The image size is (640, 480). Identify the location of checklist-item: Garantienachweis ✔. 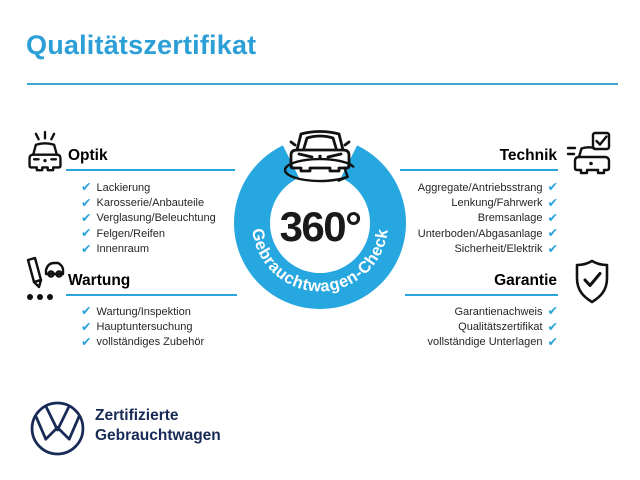
(493, 311).